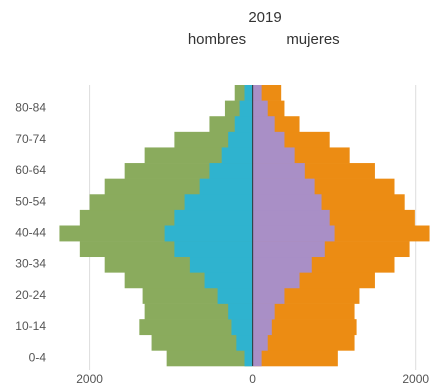 The height and width of the screenshot is (388, 432). What do you see at coordinates (30, 326) in the screenshot?
I see `y-tick-label: 10-14` at bounding box center [30, 326].